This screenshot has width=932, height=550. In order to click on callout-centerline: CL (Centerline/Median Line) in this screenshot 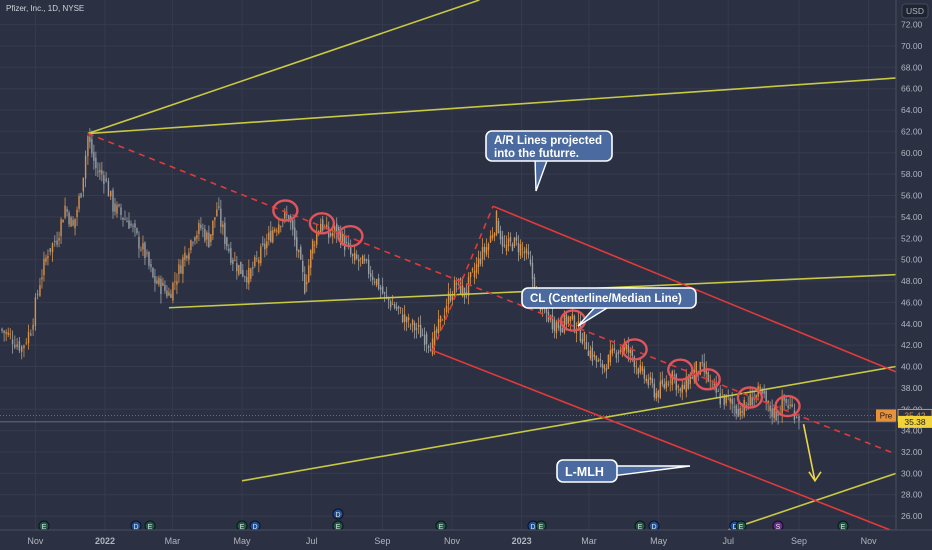, I will do `click(609, 307)`.